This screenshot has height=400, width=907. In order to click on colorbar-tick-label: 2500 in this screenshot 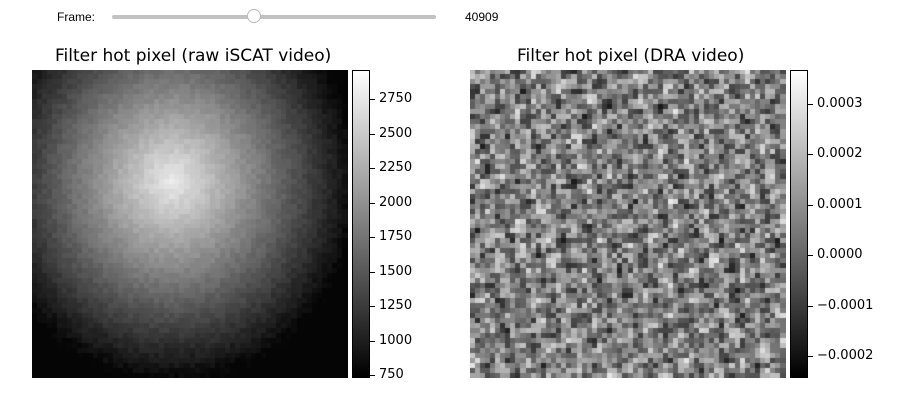, I will do `click(396, 133)`.